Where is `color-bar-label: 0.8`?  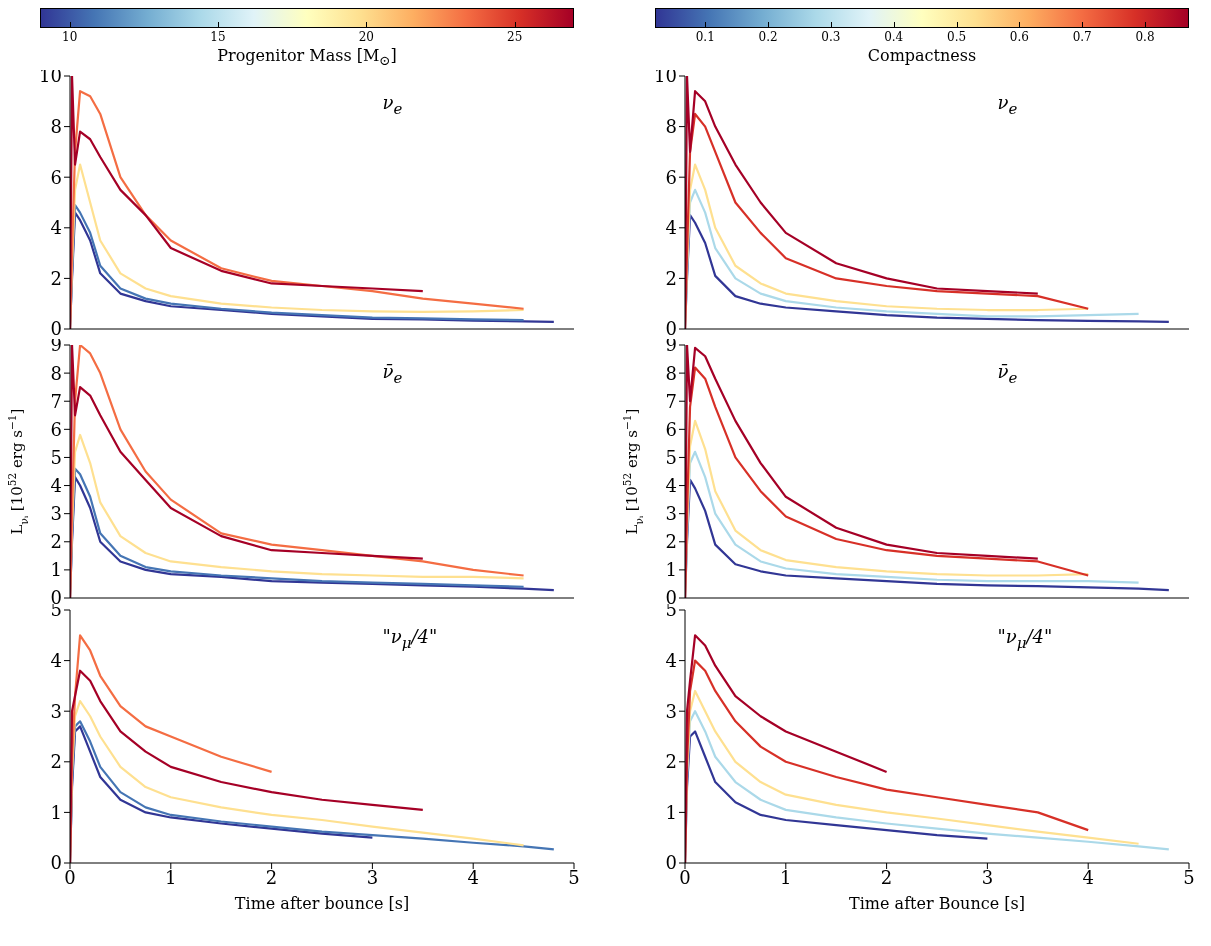 color-bar-label: 0.8 is located at coordinates (1145, 37).